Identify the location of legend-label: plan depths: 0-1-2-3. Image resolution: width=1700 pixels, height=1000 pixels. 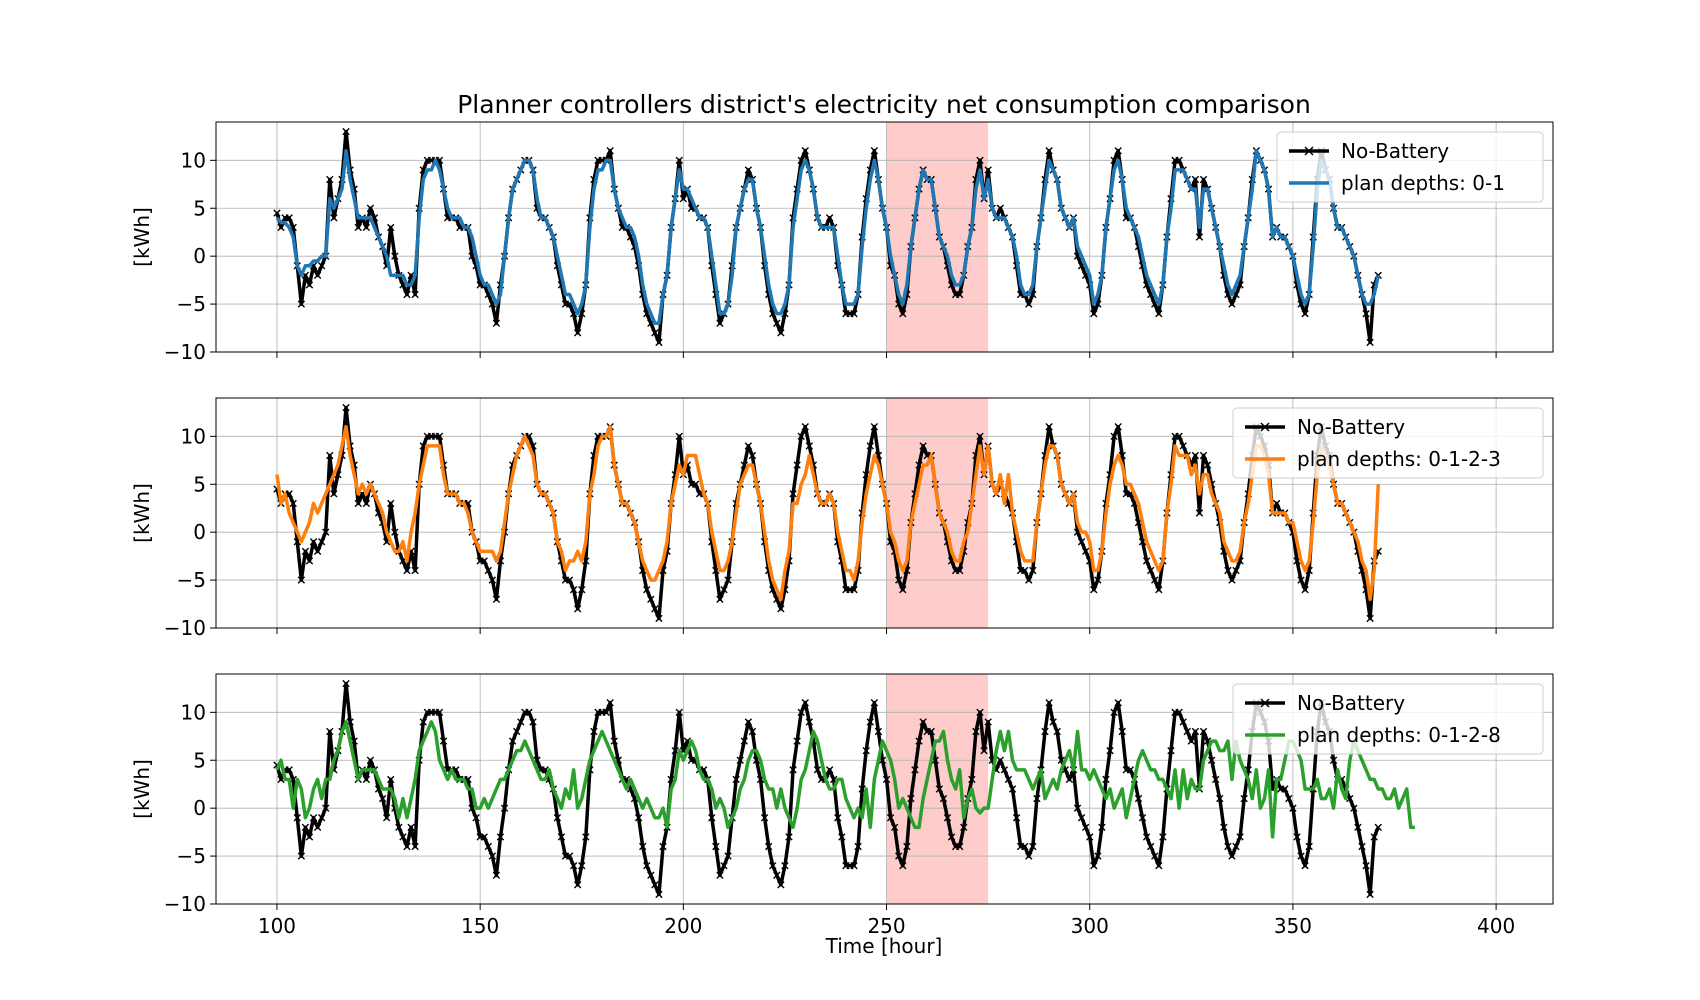
(1399, 459).